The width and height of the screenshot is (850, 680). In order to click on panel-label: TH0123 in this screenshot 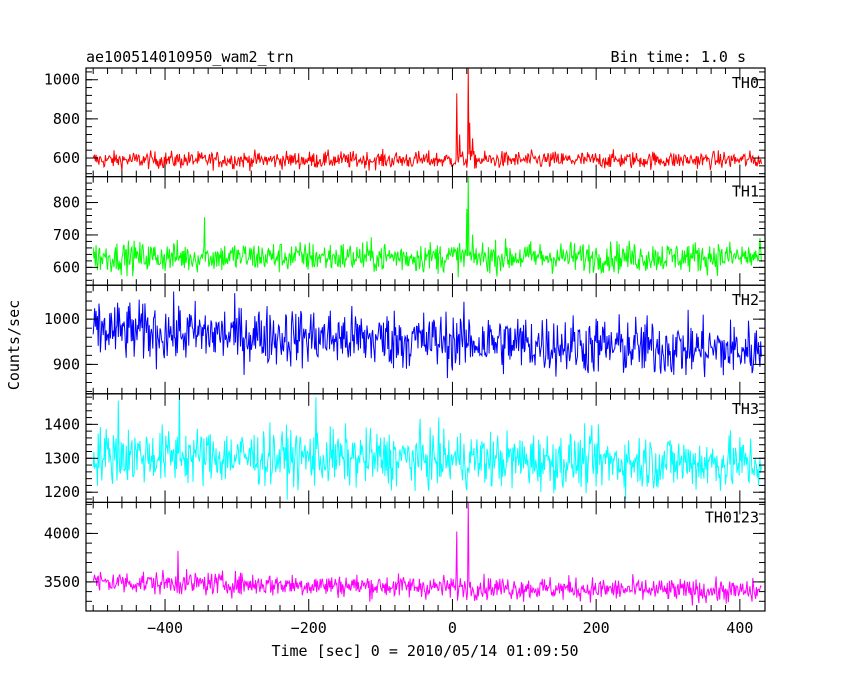, I will do `click(732, 517)`.